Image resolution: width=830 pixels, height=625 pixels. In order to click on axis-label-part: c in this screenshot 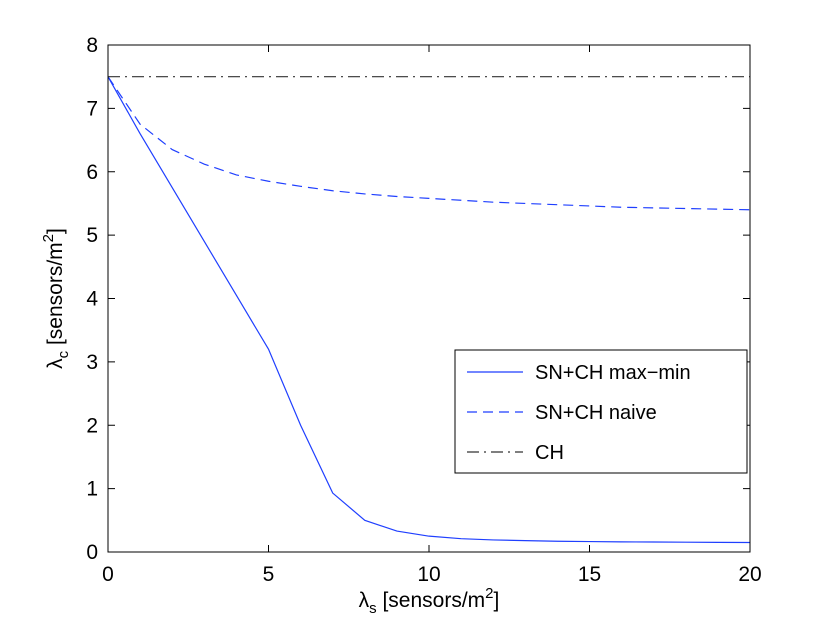, I will do `click(63, 354)`.